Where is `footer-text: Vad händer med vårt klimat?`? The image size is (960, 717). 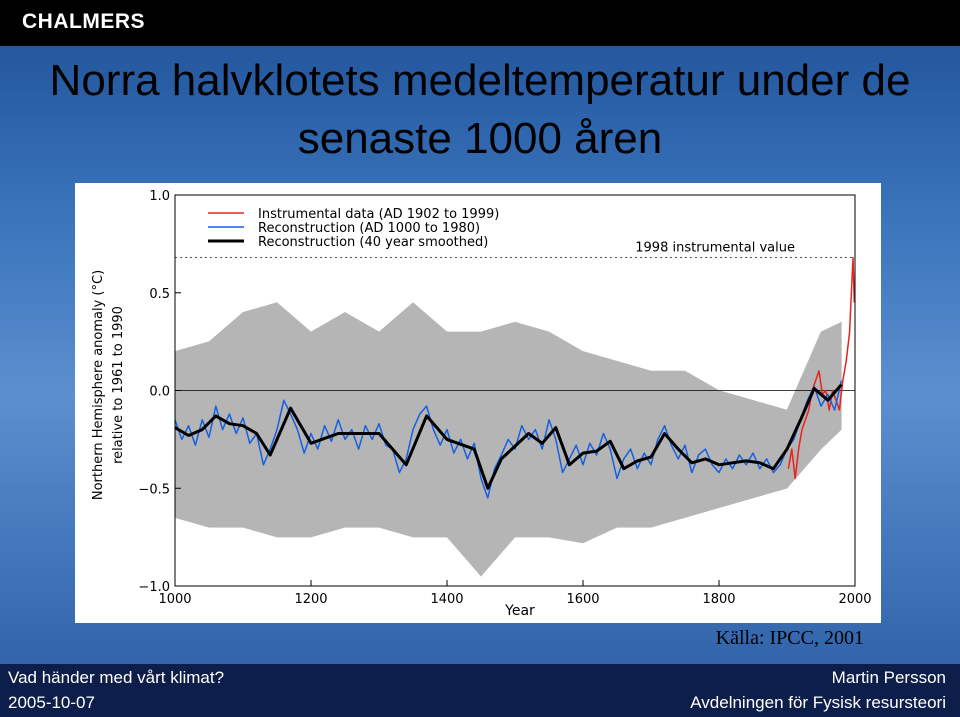
footer-text: Vad händer med vårt klimat? is located at coordinates (116, 677).